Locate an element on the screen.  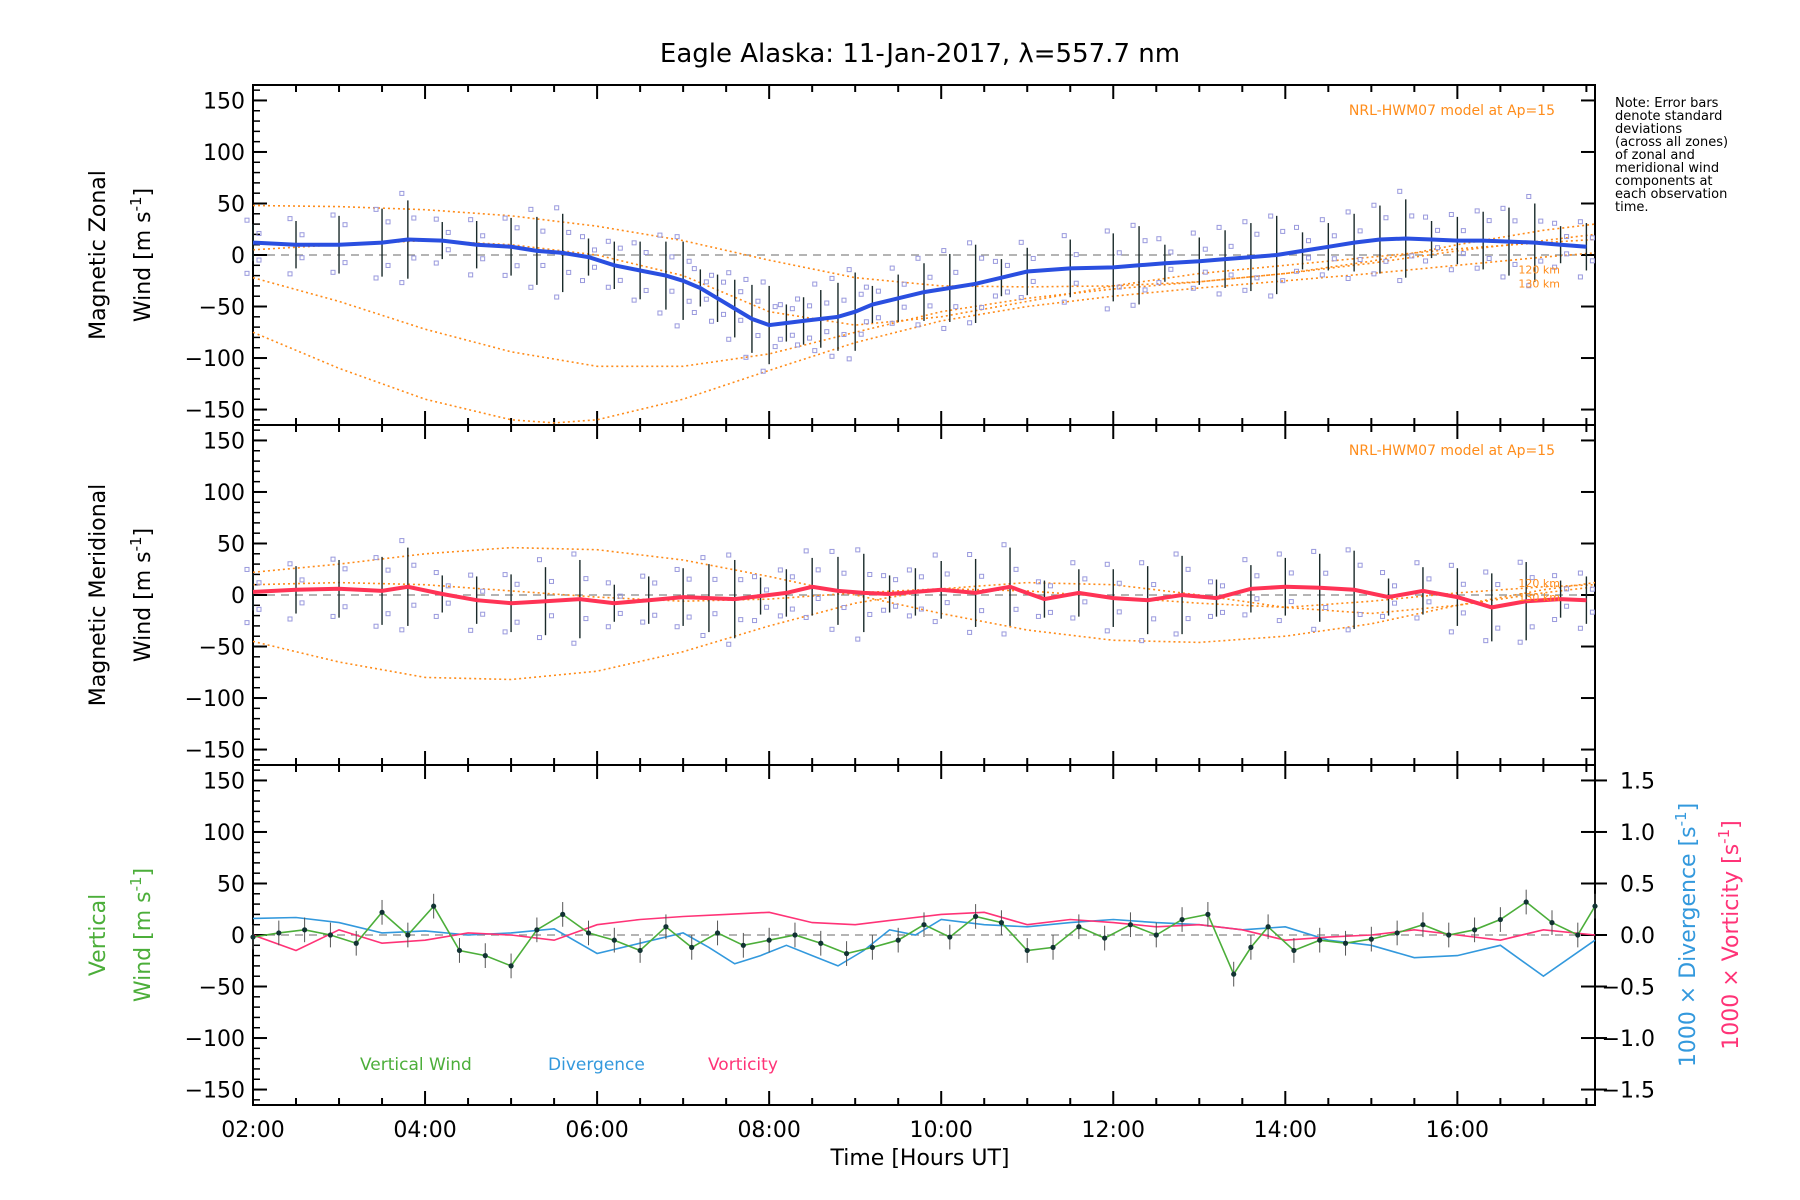
x-axis-label: Time [Hours UT] is located at coordinates (920, 1158).